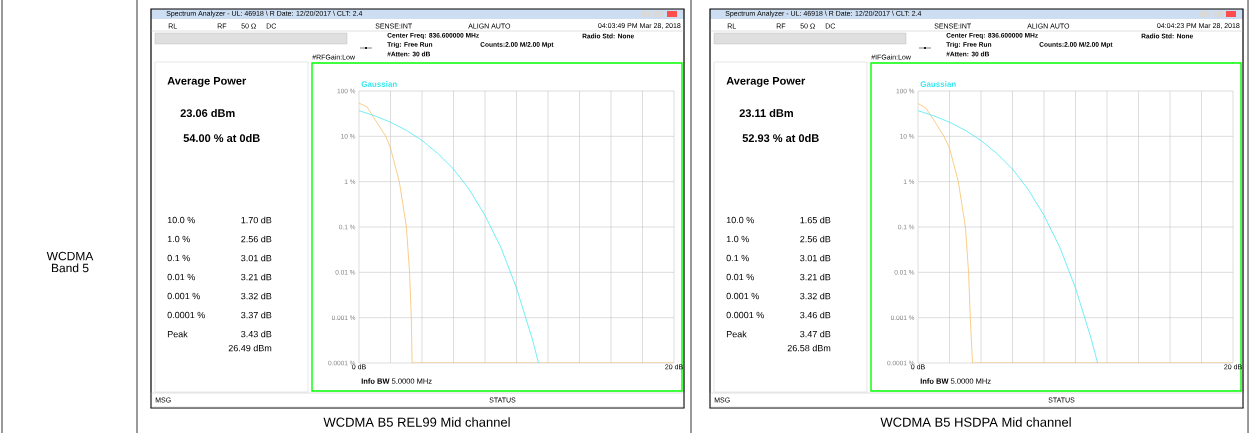 Image resolution: width=1251 pixels, height=433 pixels. I want to click on text: 3.43 dB, so click(256, 334).